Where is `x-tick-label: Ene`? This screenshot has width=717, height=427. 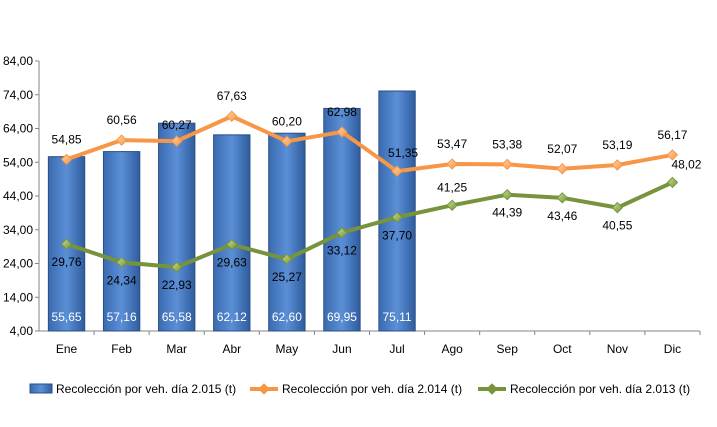 x-tick-label: Ene is located at coordinates (67, 349).